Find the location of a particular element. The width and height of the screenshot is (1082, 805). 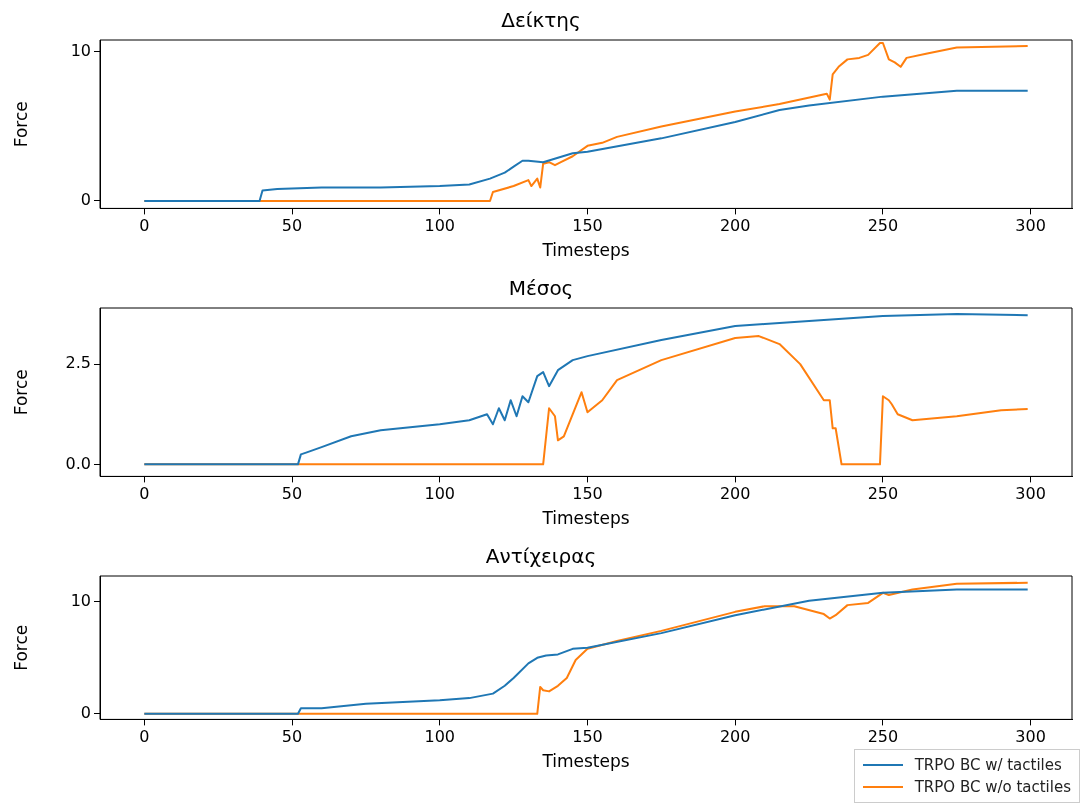

legend-label: TRPO BC w/ tactiles is located at coordinates (988, 765).